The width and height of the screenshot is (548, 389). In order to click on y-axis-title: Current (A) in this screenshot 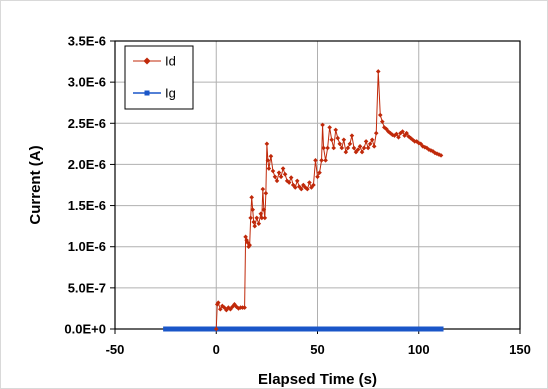, I will do `click(35, 184)`.